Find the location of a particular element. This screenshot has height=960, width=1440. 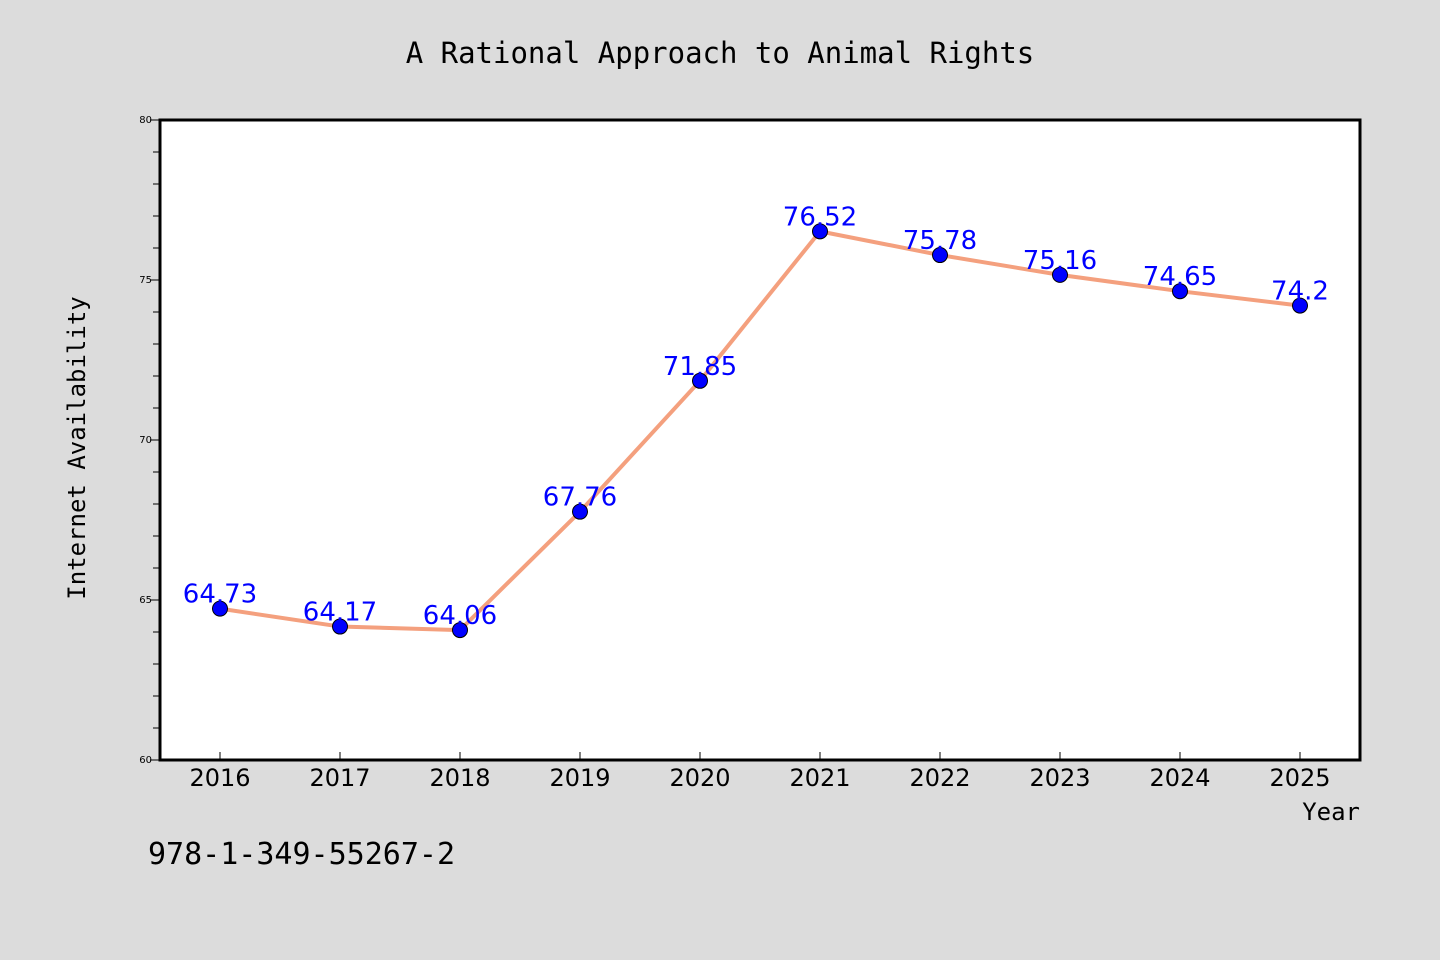

data-label: 74.65 is located at coordinates (1180, 277).